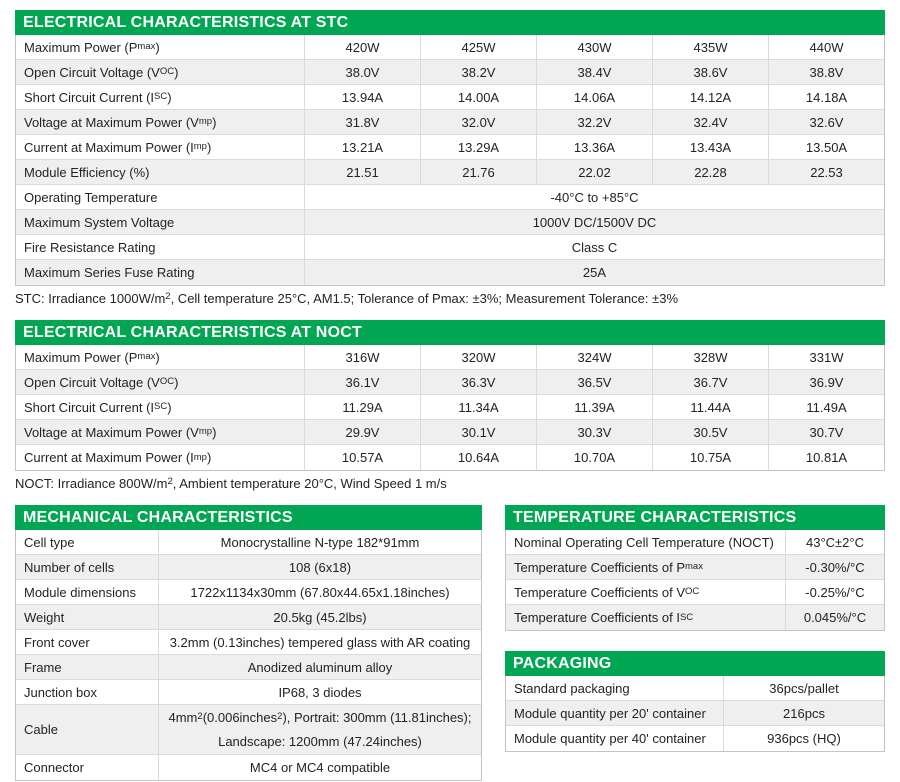 Image resolution: width=900 pixels, height=782 pixels. Describe the element at coordinates (90, 247) in the screenshot. I see `row-label: Fire Resistance Rating` at that location.